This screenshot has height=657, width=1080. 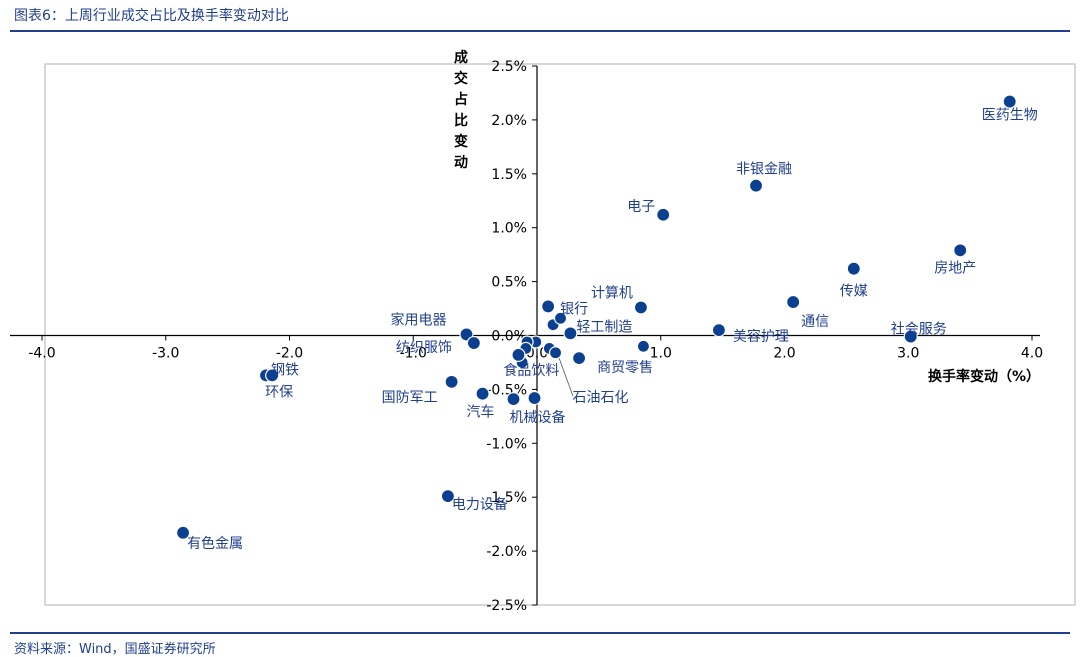 What do you see at coordinates (955, 268) in the screenshot?
I see `point-label: 房地产` at bounding box center [955, 268].